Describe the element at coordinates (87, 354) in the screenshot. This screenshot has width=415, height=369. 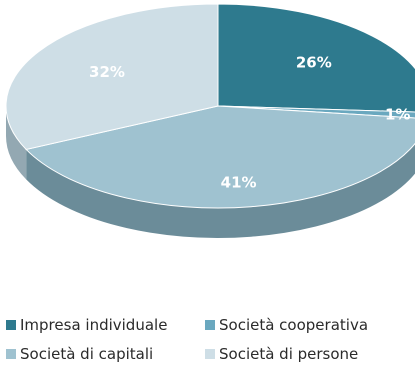
I see `legend-label: Società di capitali` at that location.